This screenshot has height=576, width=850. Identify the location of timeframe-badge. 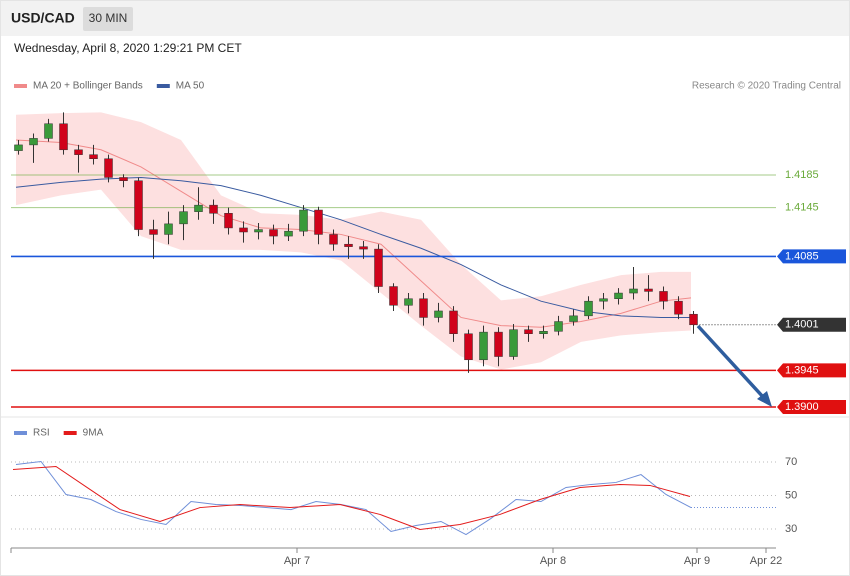
(108, 19).